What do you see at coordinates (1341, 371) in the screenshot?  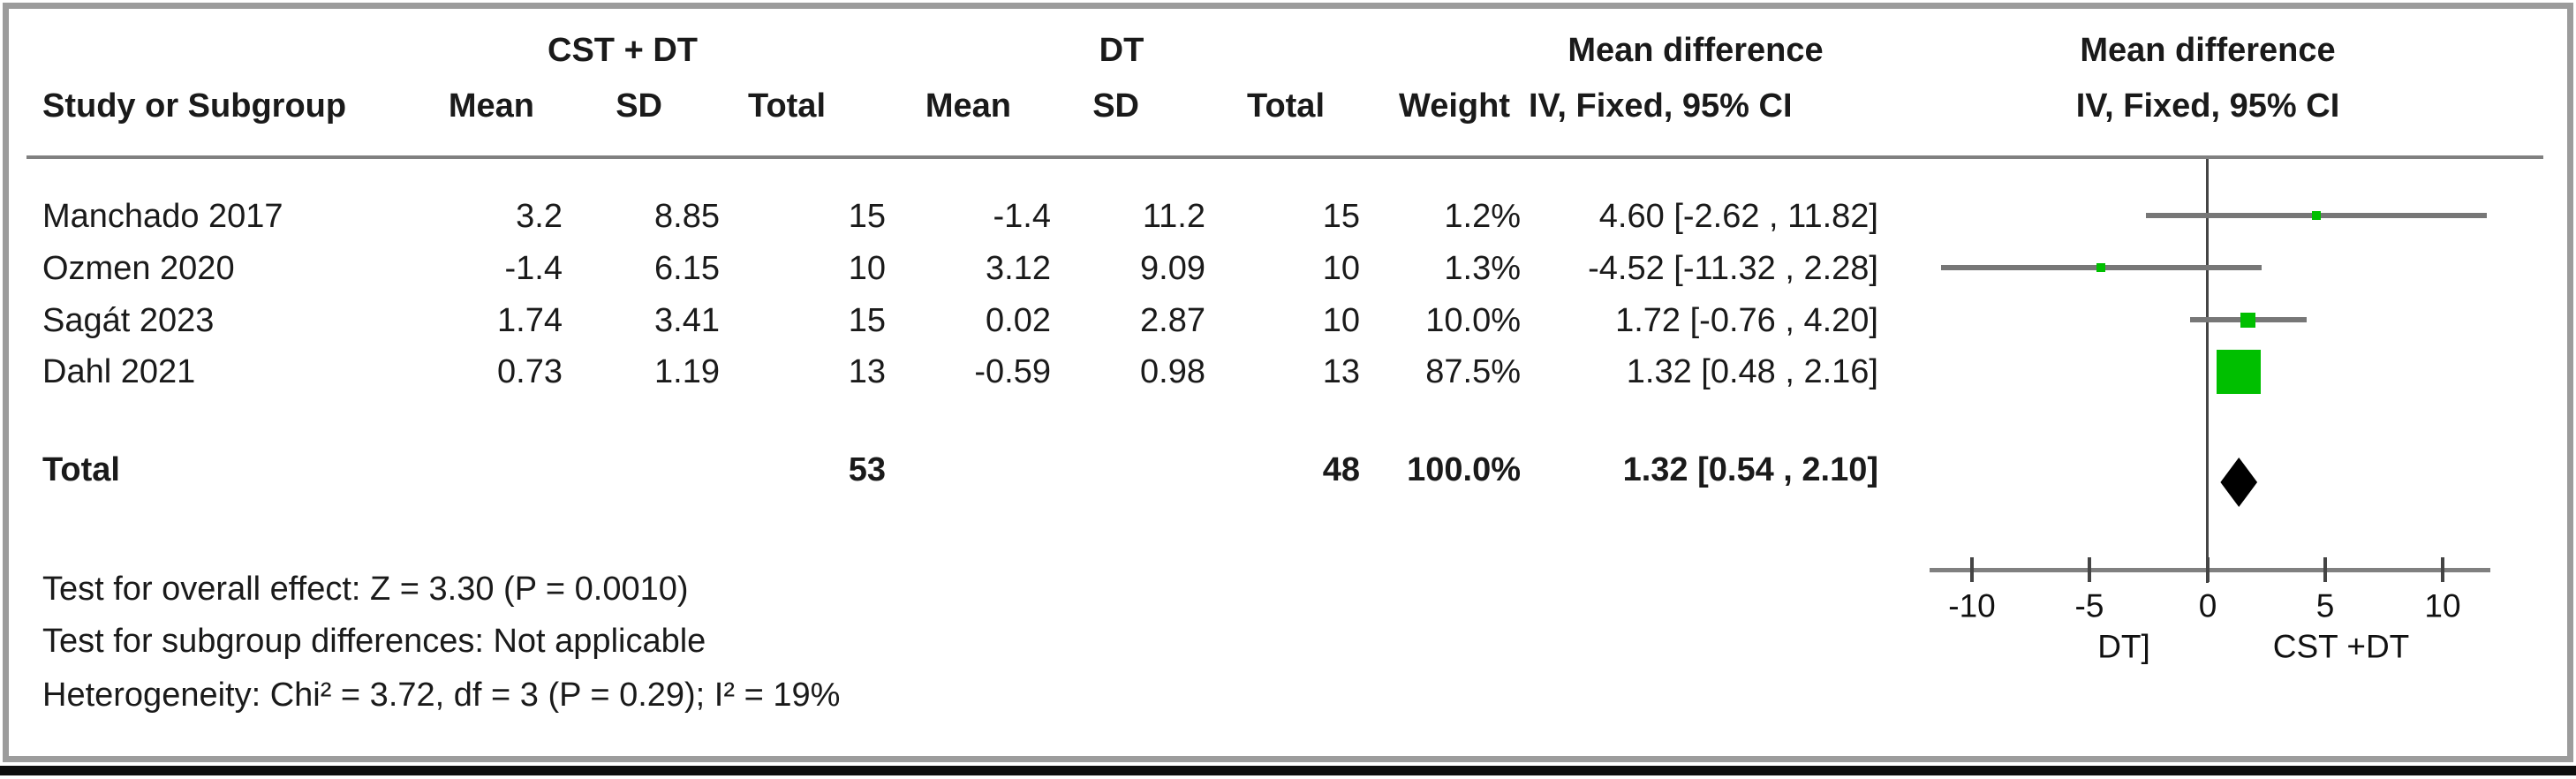 I see `total2-cell: 13` at bounding box center [1341, 371].